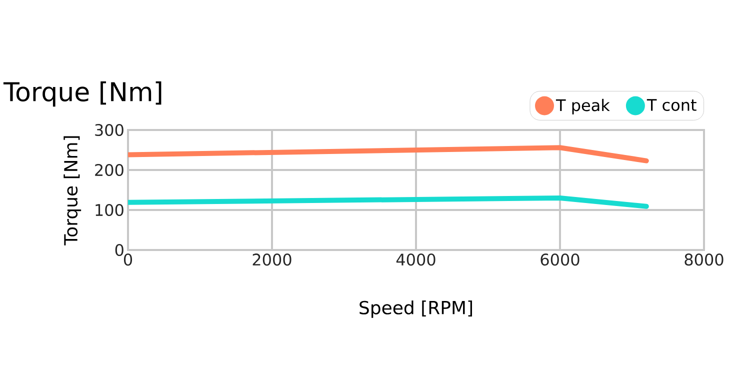 The height and width of the screenshot is (380, 738). I want to click on x-axis-title: Speed [RPM], so click(416, 309).